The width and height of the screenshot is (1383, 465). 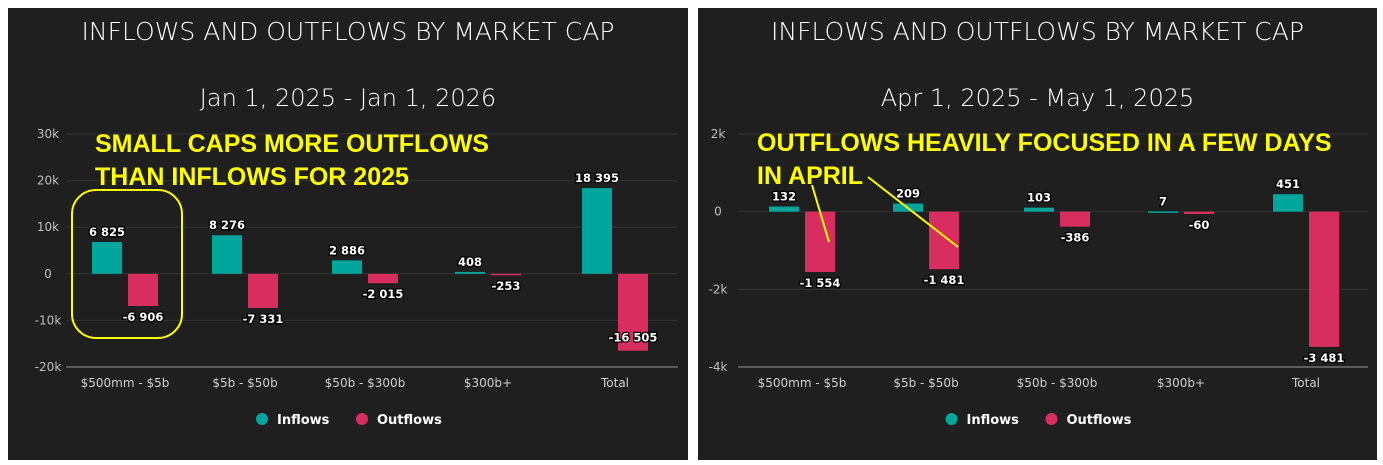 What do you see at coordinates (470, 262) in the screenshot?
I see `data-label: 408` at bounding box center [470, 262].